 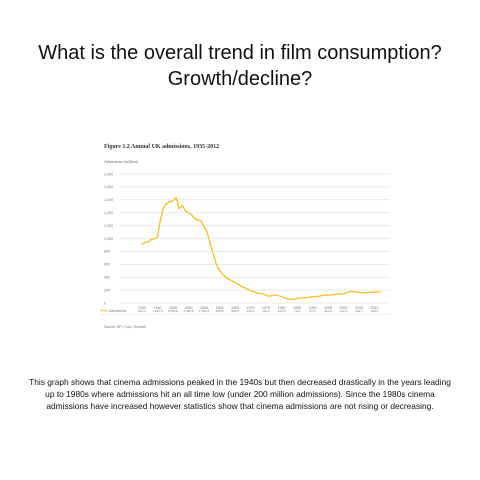 What do you see at coordinates (204, 308) in the screenshot?
I see `x-tick-label: 1955` at bounding box center [204, 308].